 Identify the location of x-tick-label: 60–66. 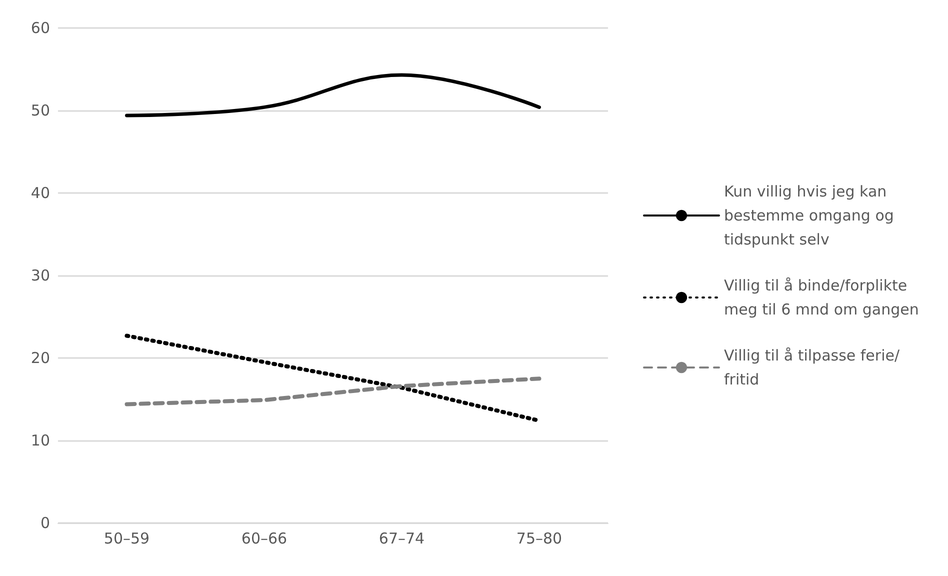
(264, 539).